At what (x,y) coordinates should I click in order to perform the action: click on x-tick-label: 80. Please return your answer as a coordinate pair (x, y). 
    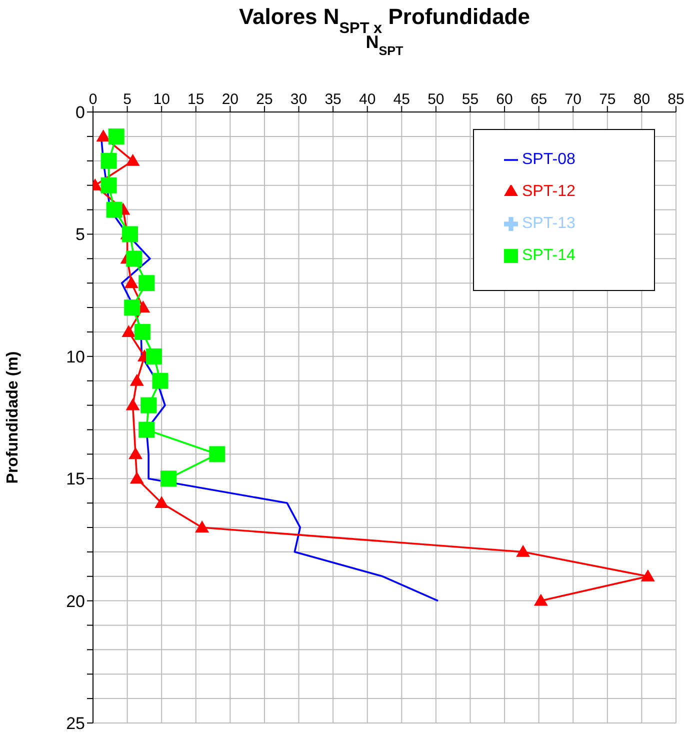
    Looking at the image, I should click on (641, 99).